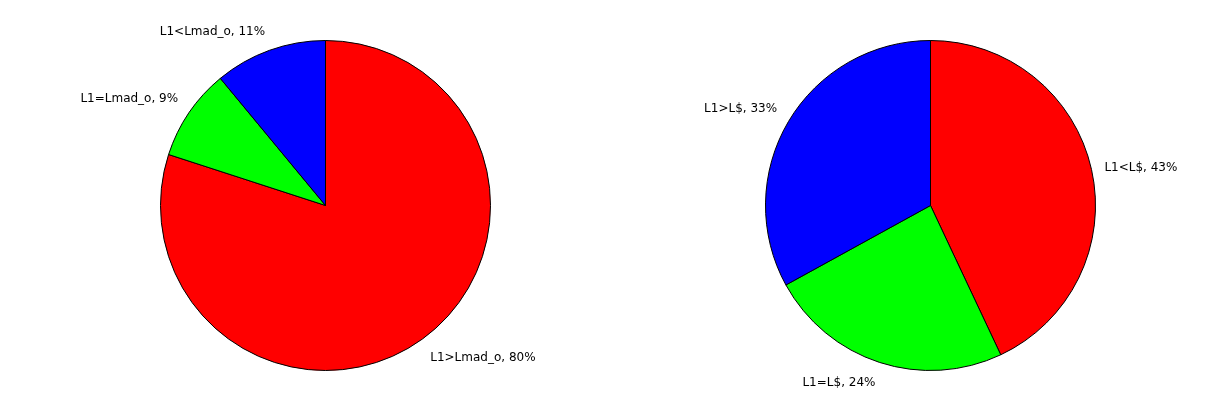  What do you see at coordinates (839, 381) in the screenshot?
I see `slice-label: L1=L$, 24%` at bounding box center [839, 381].